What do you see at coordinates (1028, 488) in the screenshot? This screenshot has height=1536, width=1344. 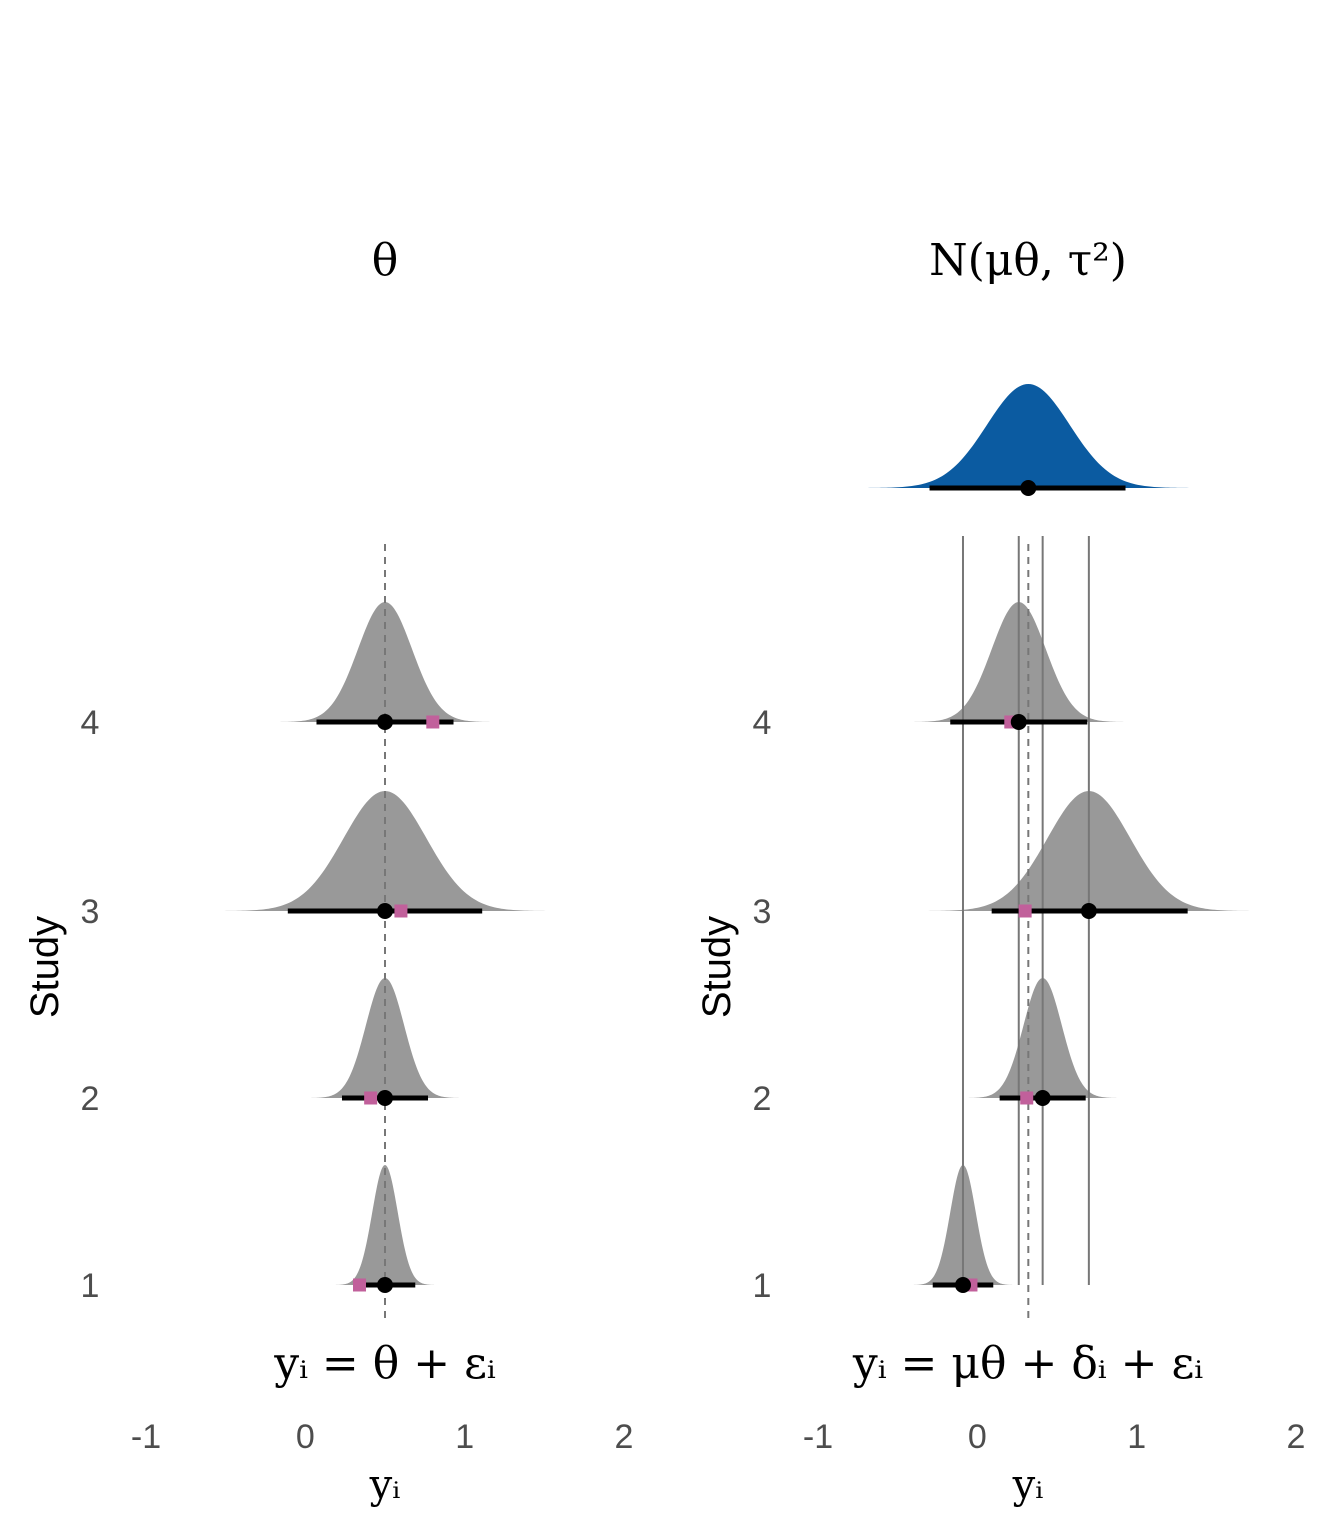 I see `population-mean-point` at bounding box center [1028, 488].